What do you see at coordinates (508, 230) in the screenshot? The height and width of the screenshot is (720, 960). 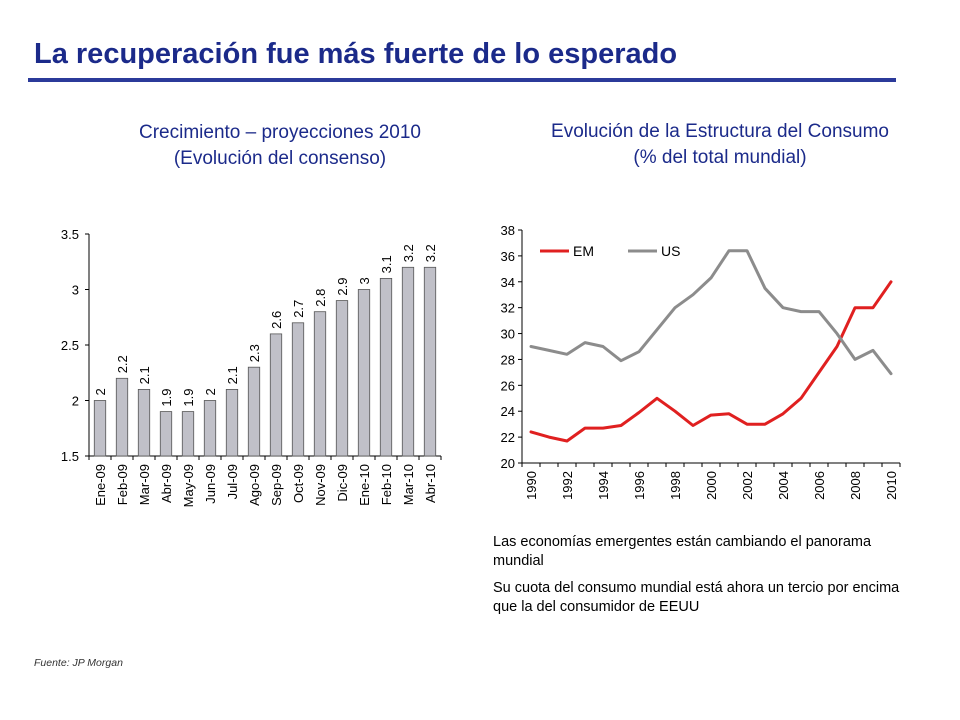 I see `line-y-tick-label: 38` at bounding box center [508, 230].